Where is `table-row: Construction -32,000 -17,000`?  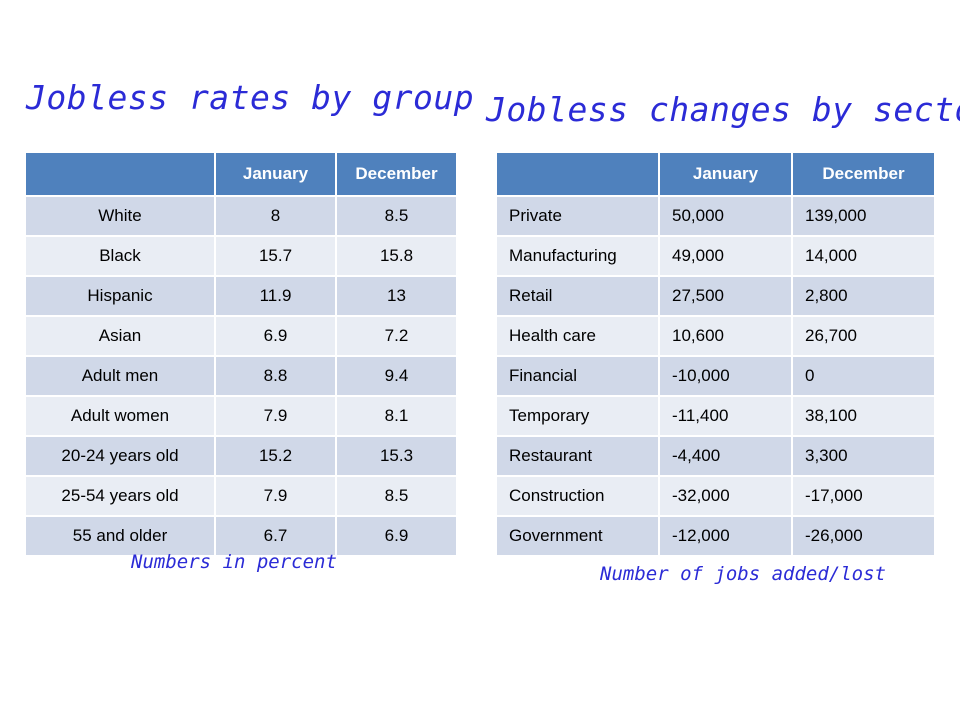 table-row: Construction -32,000 -17,000 is located at coordinates (715, 496).